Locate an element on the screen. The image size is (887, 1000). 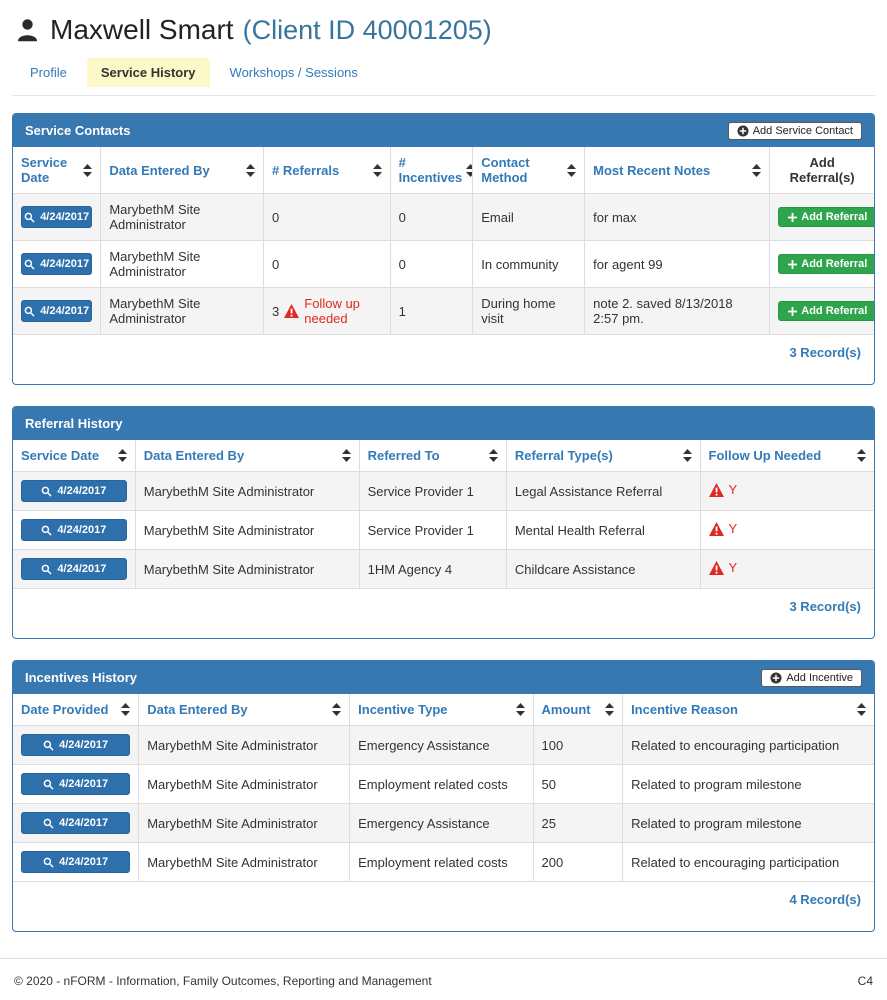
service-contacts-title: Service Contacts is located at coordinates (78, 130).